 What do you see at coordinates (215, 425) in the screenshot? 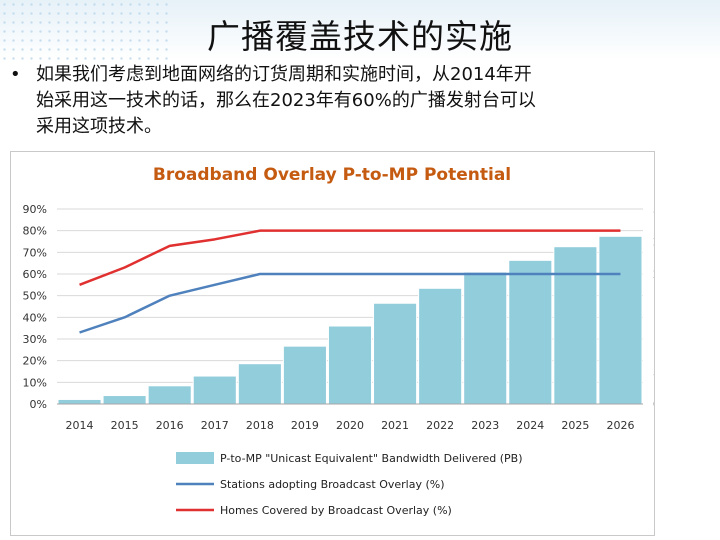
I see `x-axis-tick-label: 2017` at bounding box center [215, 425].